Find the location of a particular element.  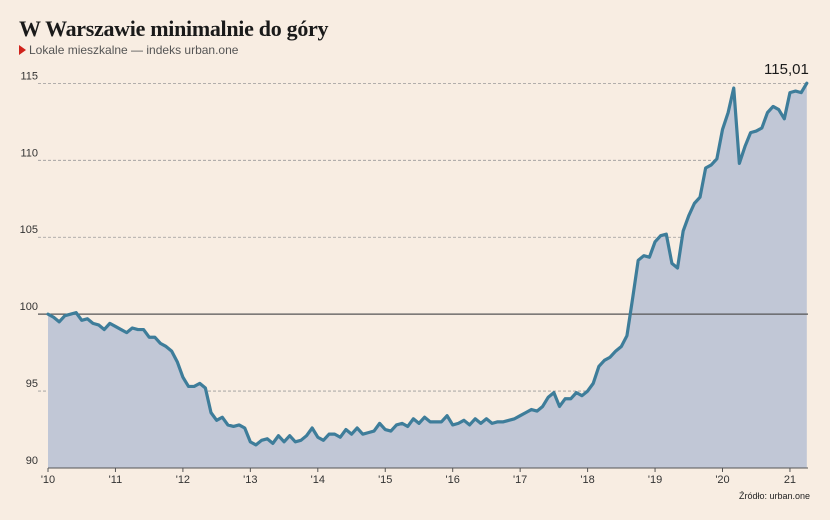

chart-title: W Warszawie minimalnie do góry is located at coordinates (174, 28).